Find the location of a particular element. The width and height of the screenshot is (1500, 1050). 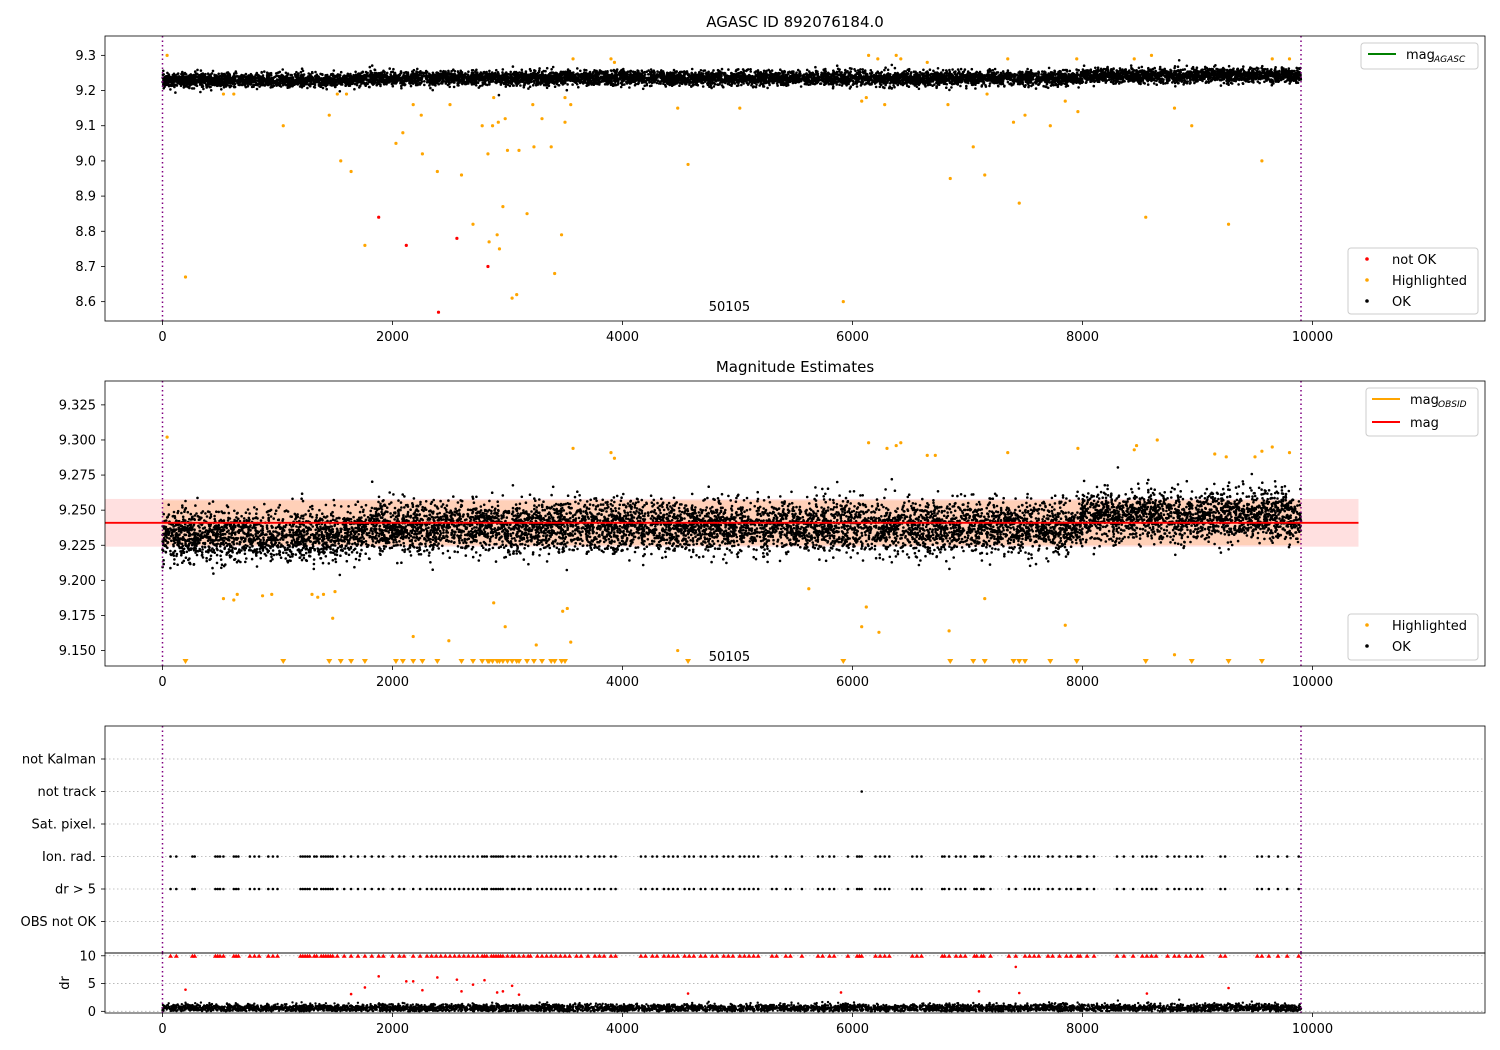

legend-label: mag is located at coordinates (1420, 55).